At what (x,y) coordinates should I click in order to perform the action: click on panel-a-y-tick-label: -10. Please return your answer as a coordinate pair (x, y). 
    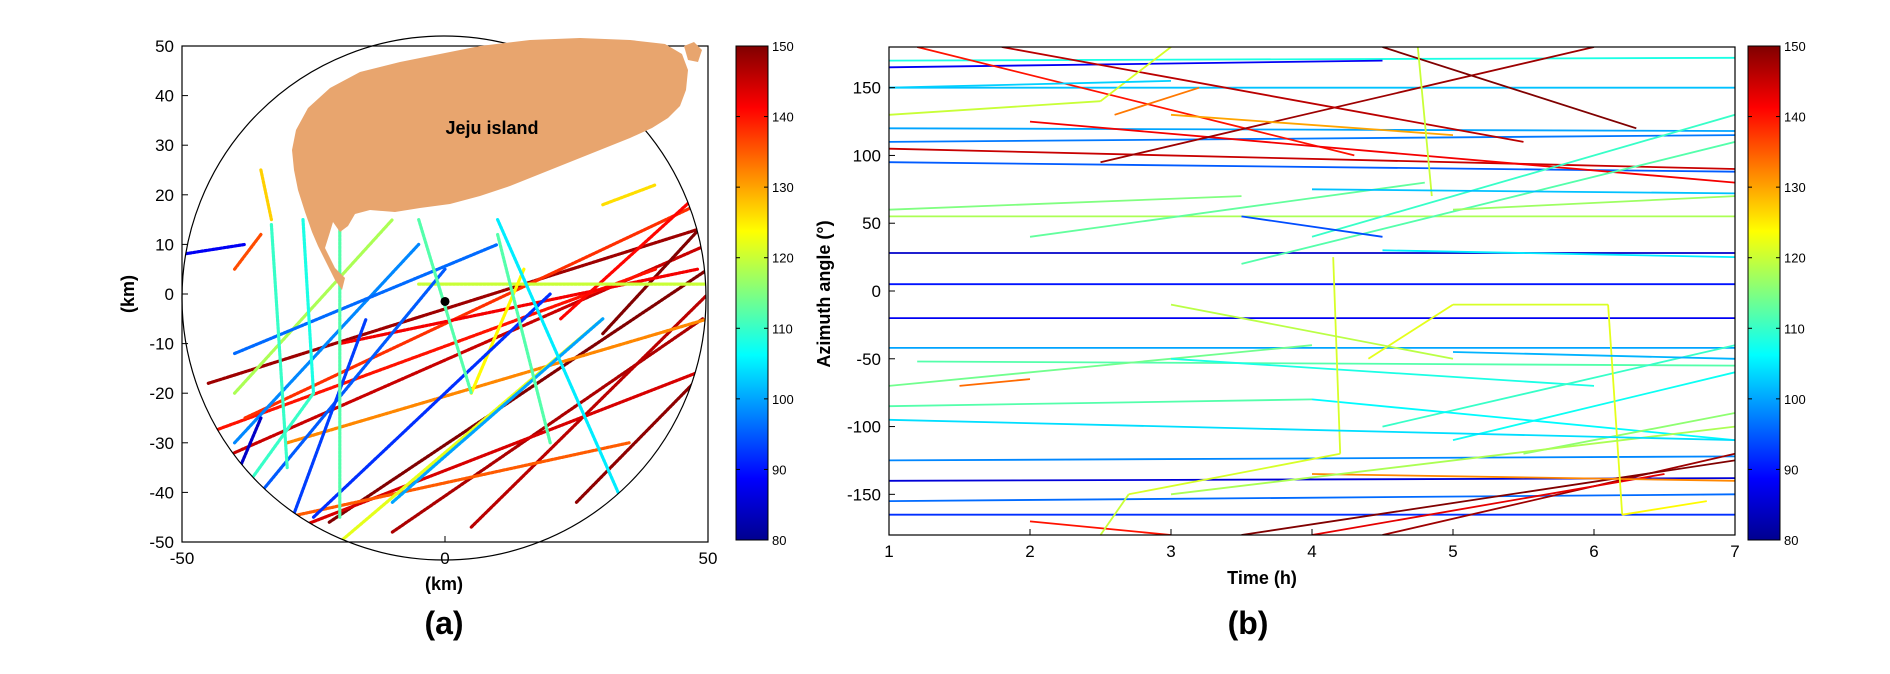
    Looking at the image, I should click on (161, 344).